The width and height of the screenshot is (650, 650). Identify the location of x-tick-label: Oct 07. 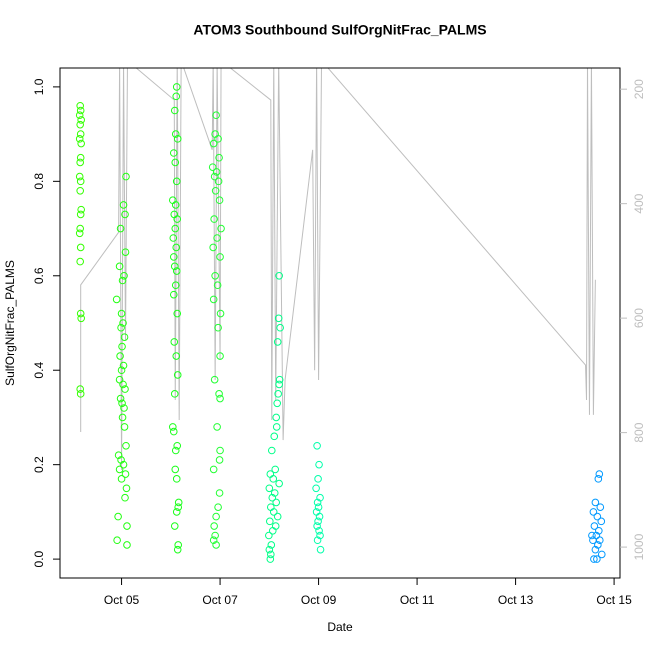
(220, 600).